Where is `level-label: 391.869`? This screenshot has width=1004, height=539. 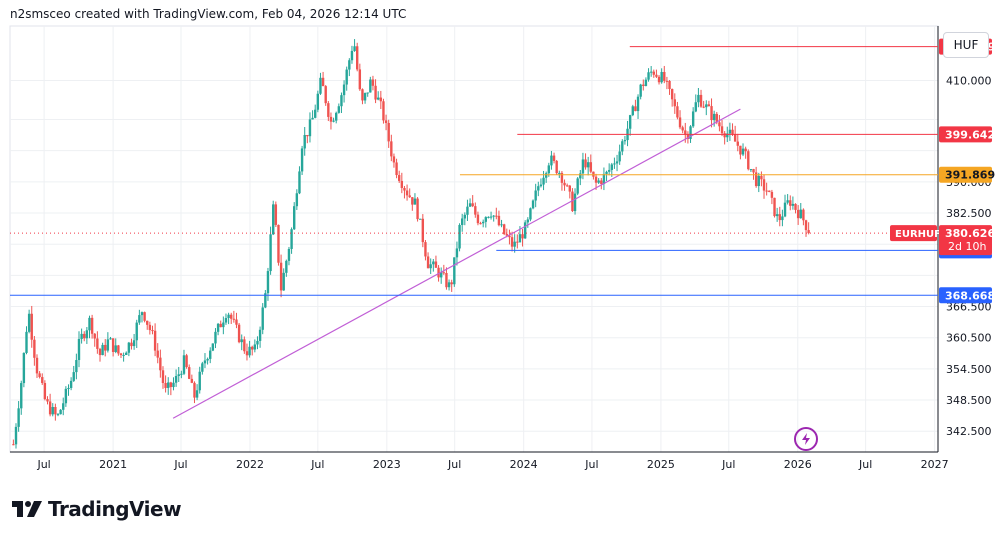
level-label: 391.869 is located at coordinates (970, 175).